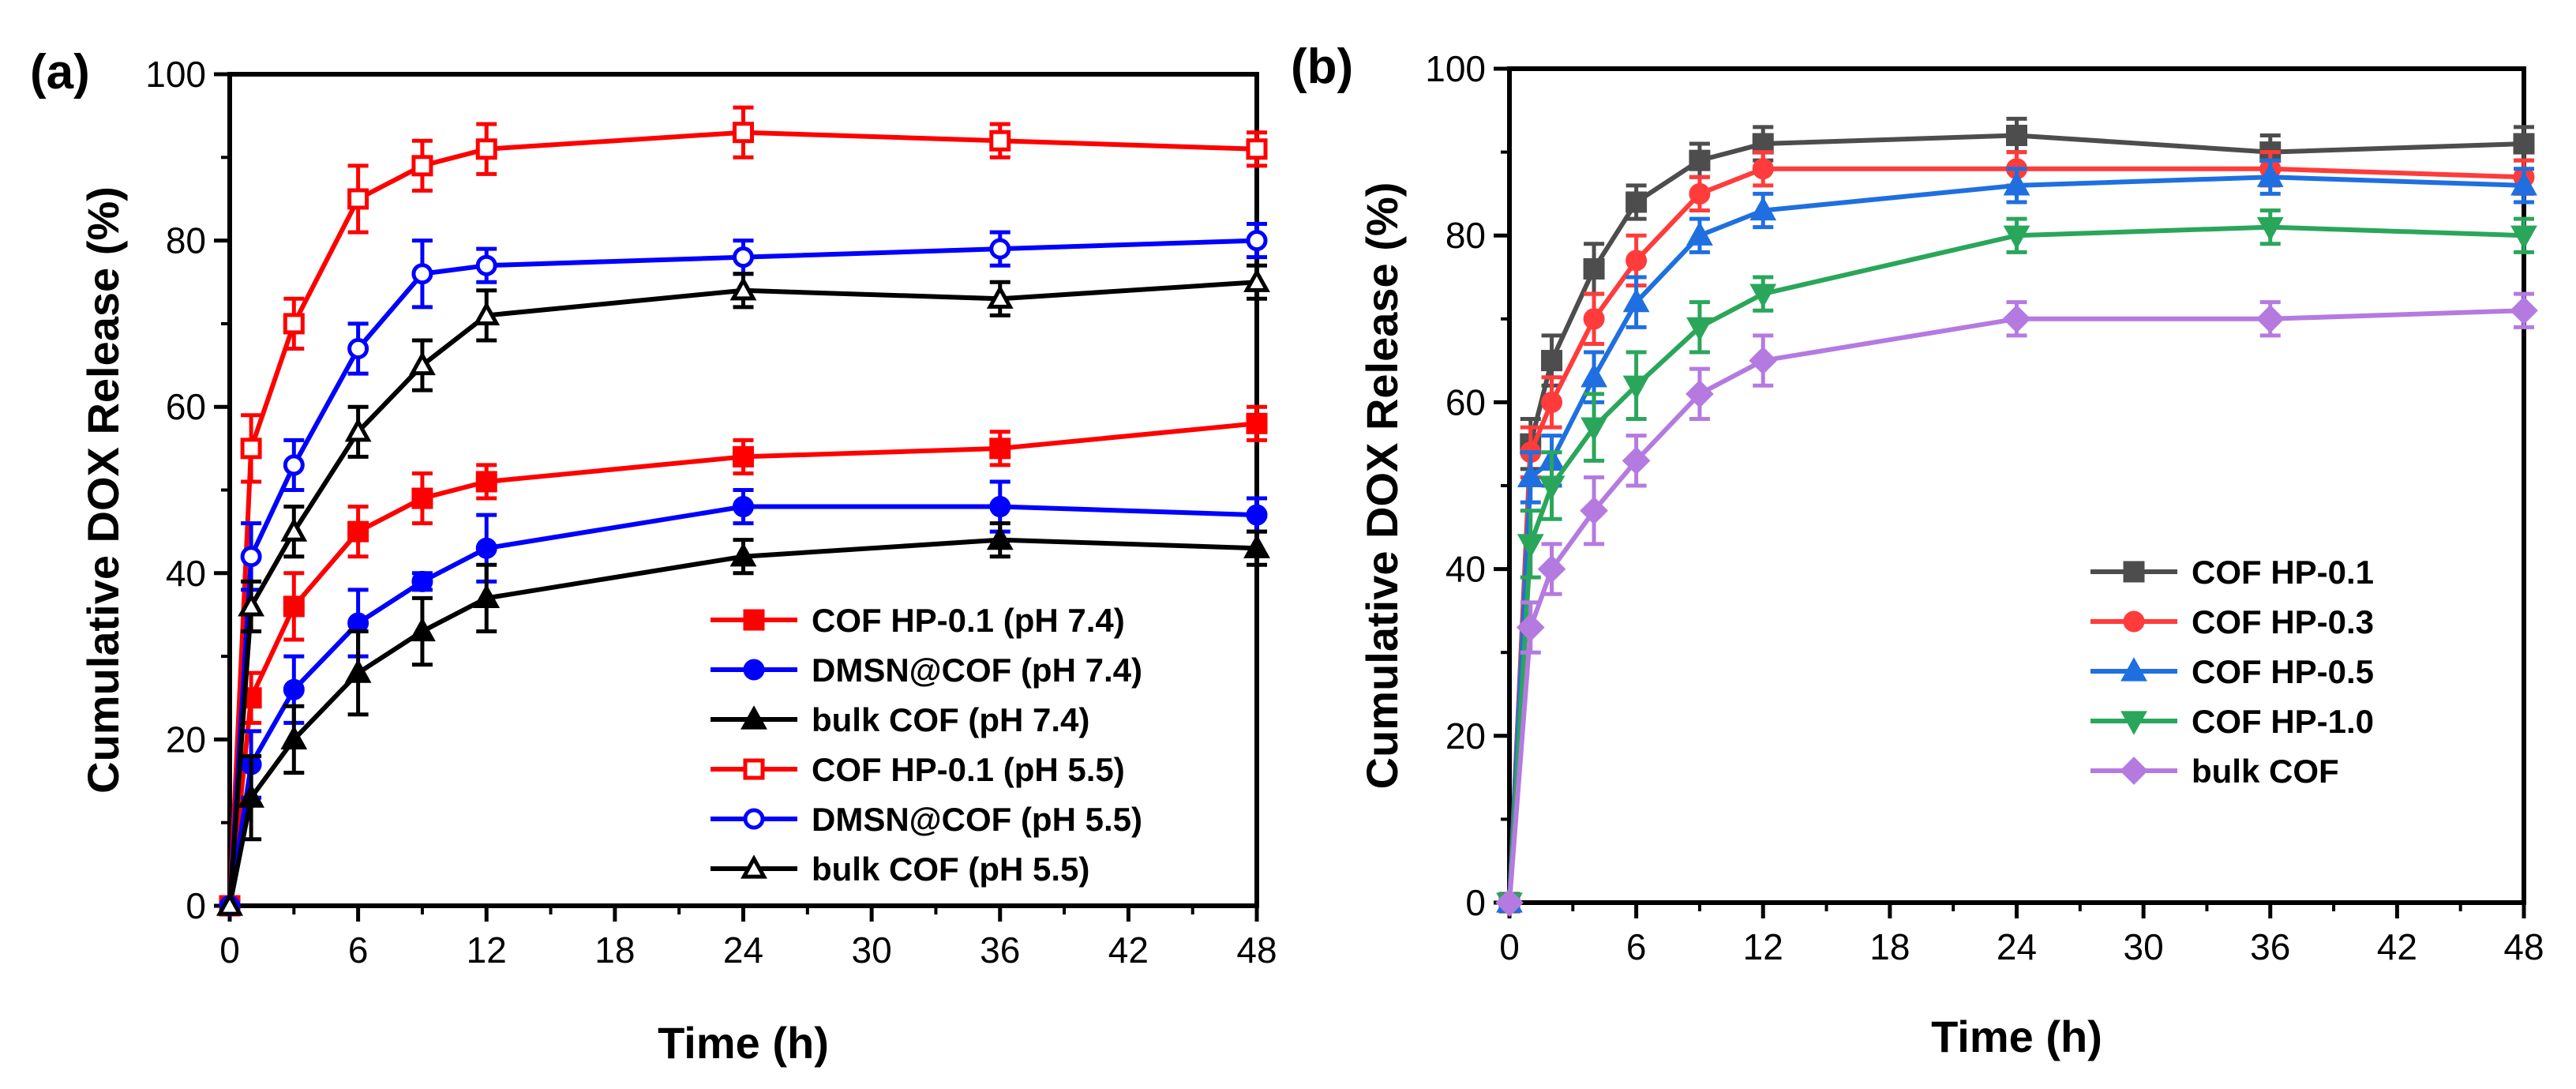  I want to click on legend-label: COF HP-0.1 (pH 7.4), so click(969, 620).